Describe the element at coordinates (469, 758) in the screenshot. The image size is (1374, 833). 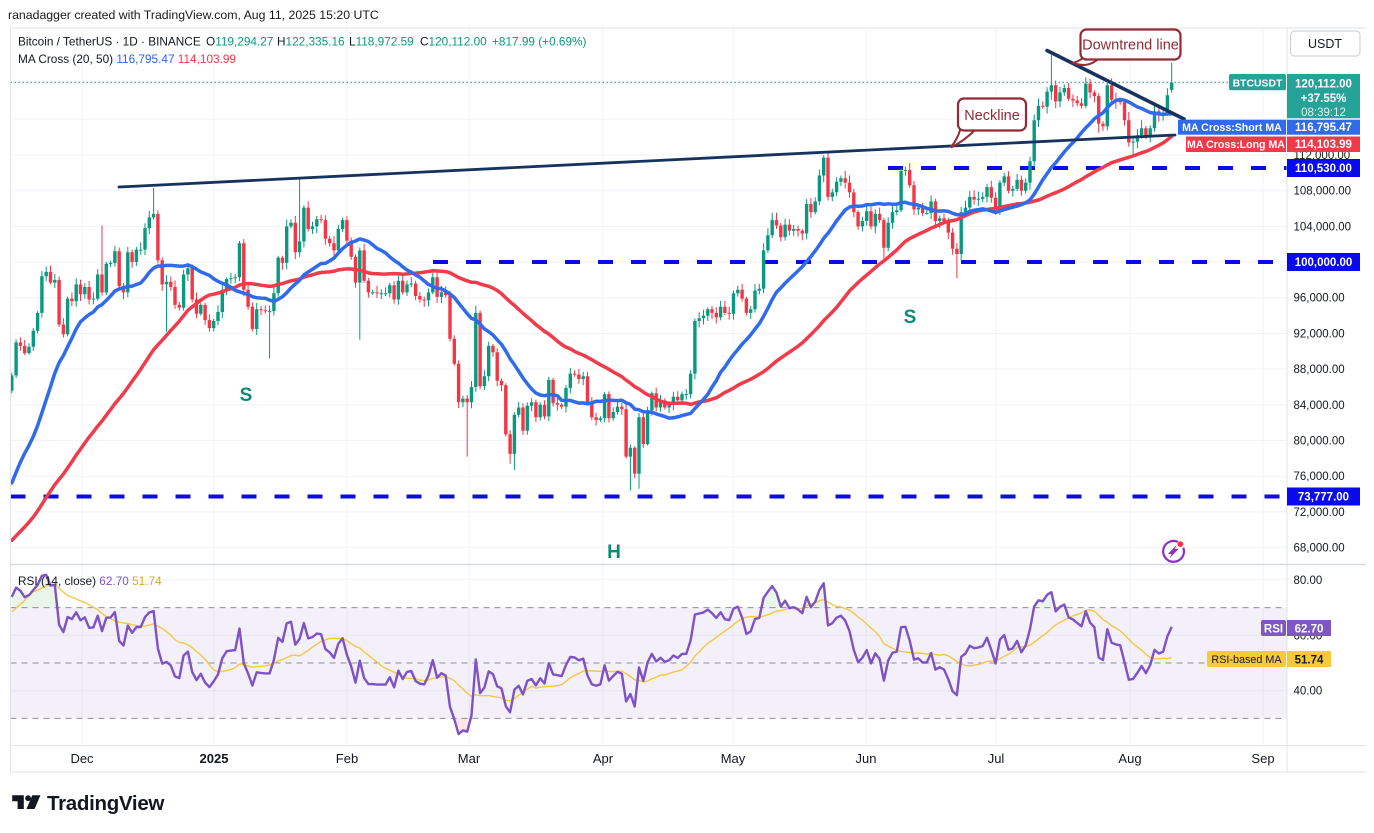
I see `svg-text: Mar` at that location.